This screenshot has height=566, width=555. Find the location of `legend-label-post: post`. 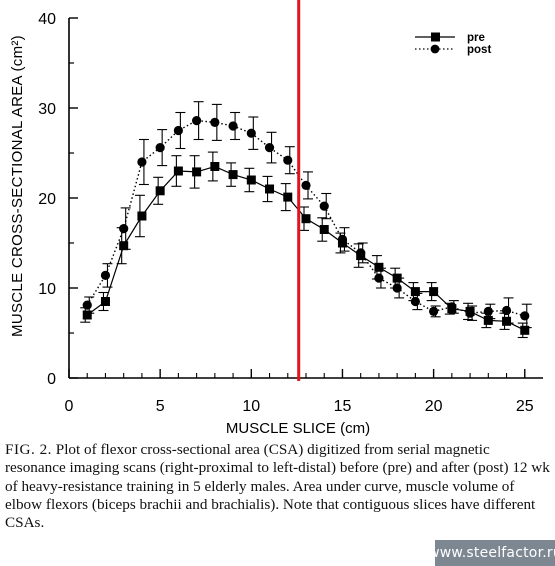

legend-label-post: post is located at coordinates (479, 50).